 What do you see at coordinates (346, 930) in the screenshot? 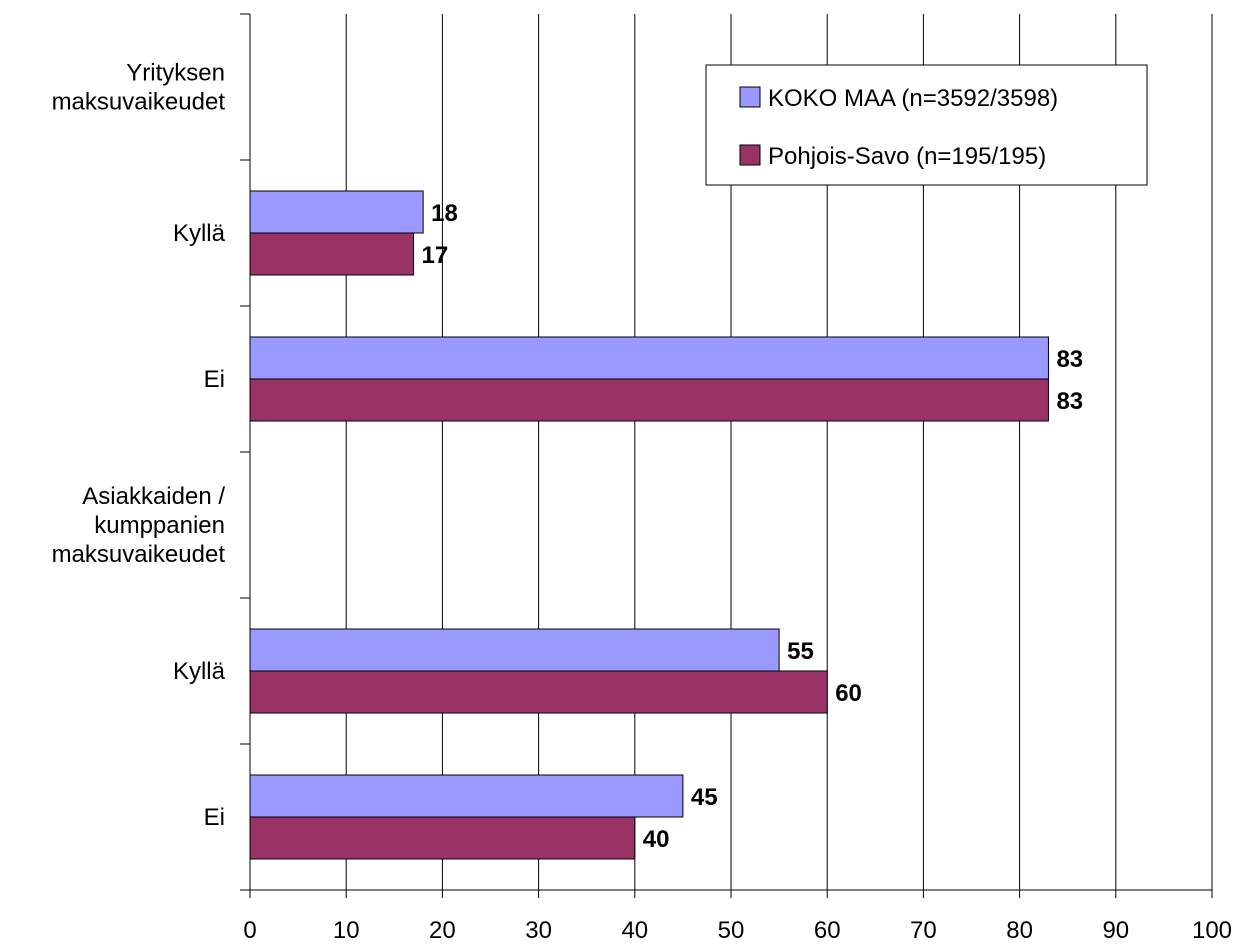
I see `x-tick-label: 10` at bounding box center [346, 930].